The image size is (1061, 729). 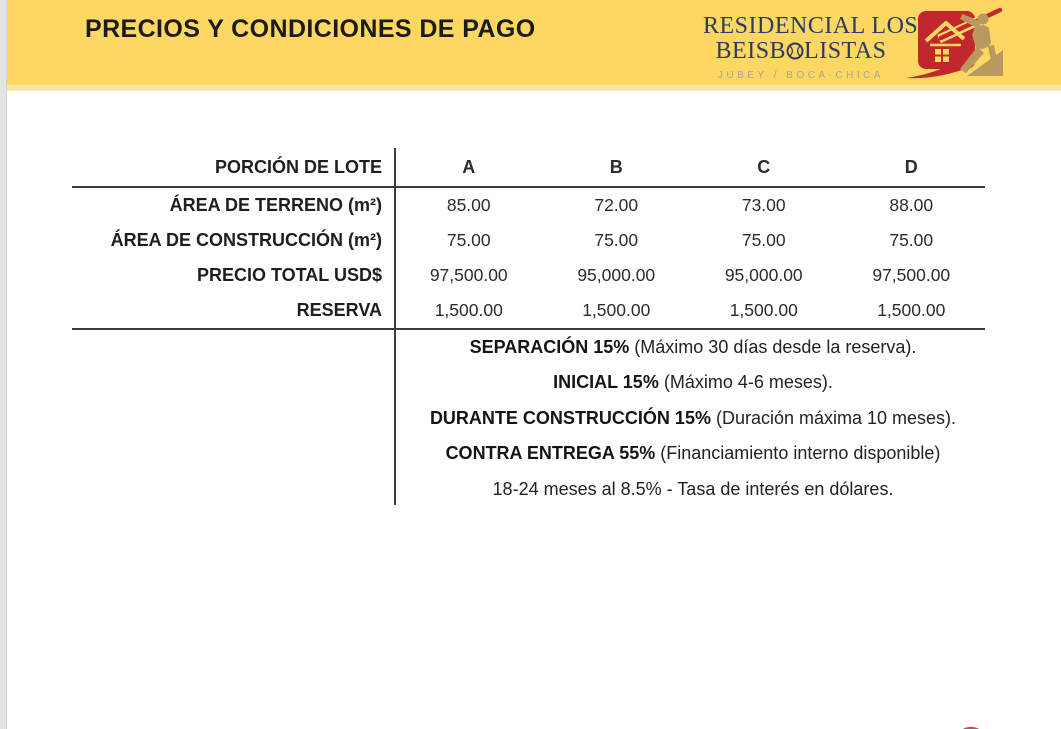 I want to click on column-header-porcion-de-lote: PORCIÓN DE LOTE, so click(x=298, y=166).